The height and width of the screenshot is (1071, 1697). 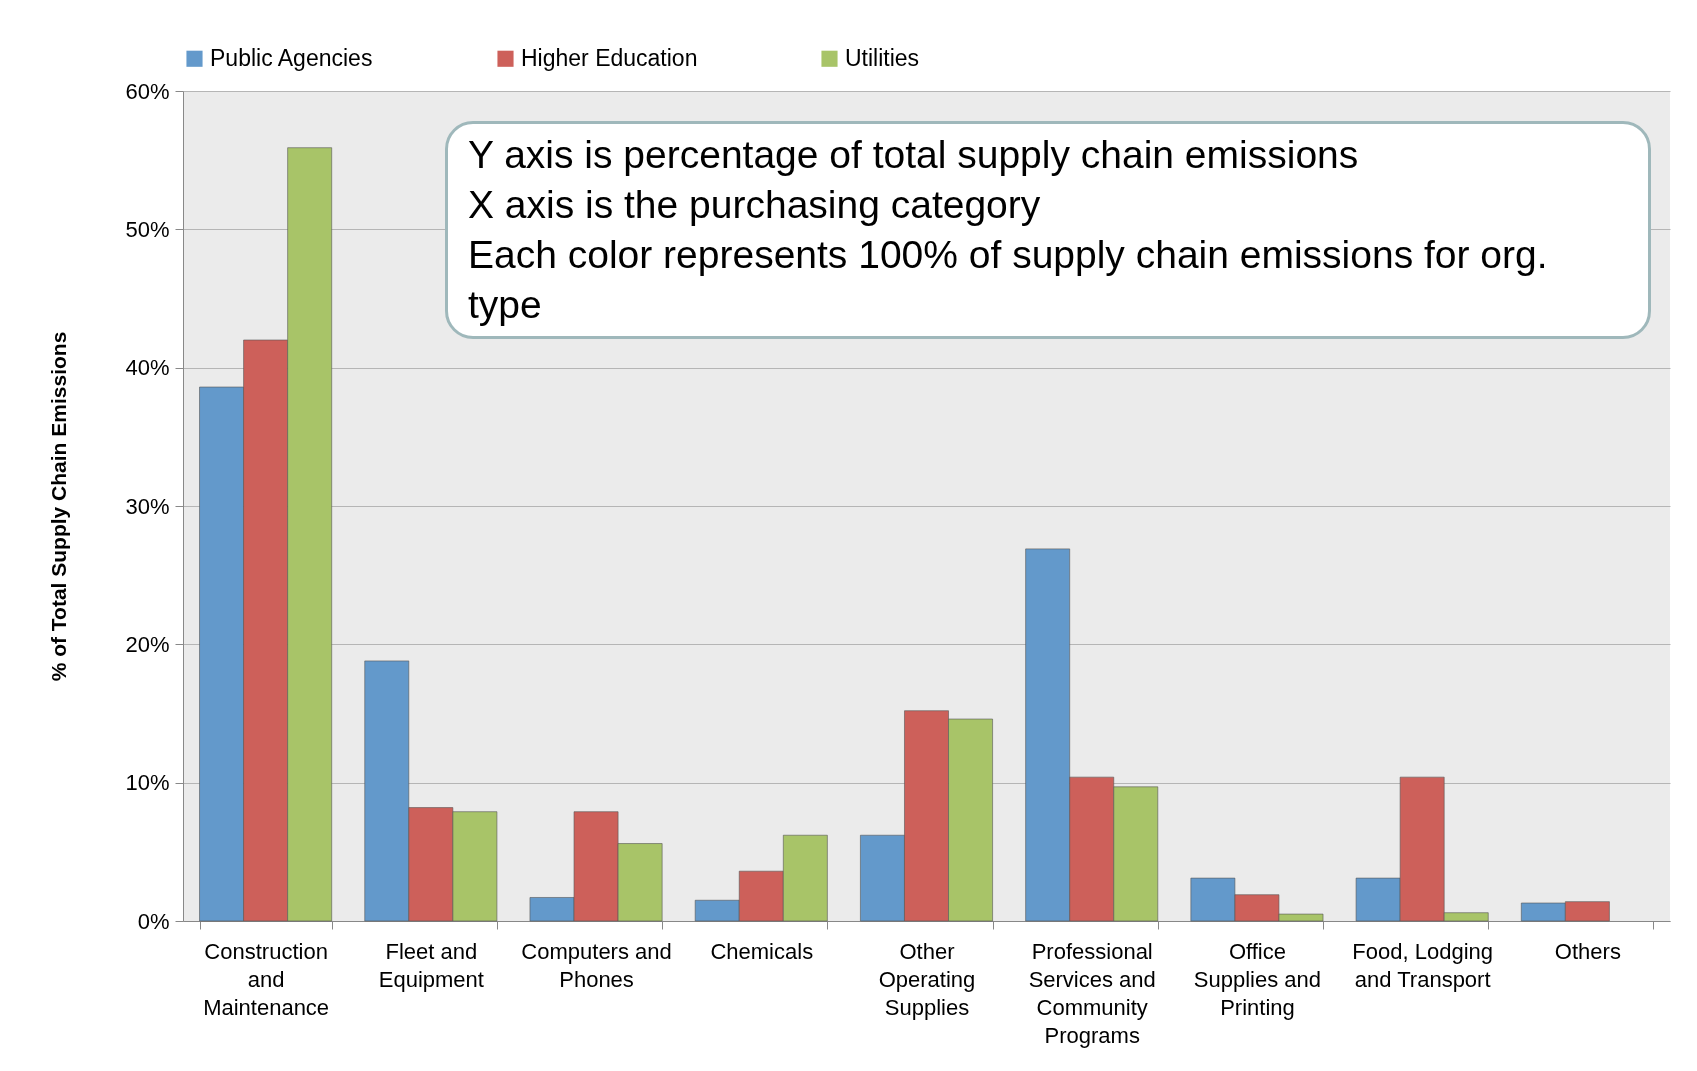 What do you see at coordinates (927, 979) in the screenshot?
I see `x-tick-label: Other Operating Supplies` at bounding box center [927, 979].